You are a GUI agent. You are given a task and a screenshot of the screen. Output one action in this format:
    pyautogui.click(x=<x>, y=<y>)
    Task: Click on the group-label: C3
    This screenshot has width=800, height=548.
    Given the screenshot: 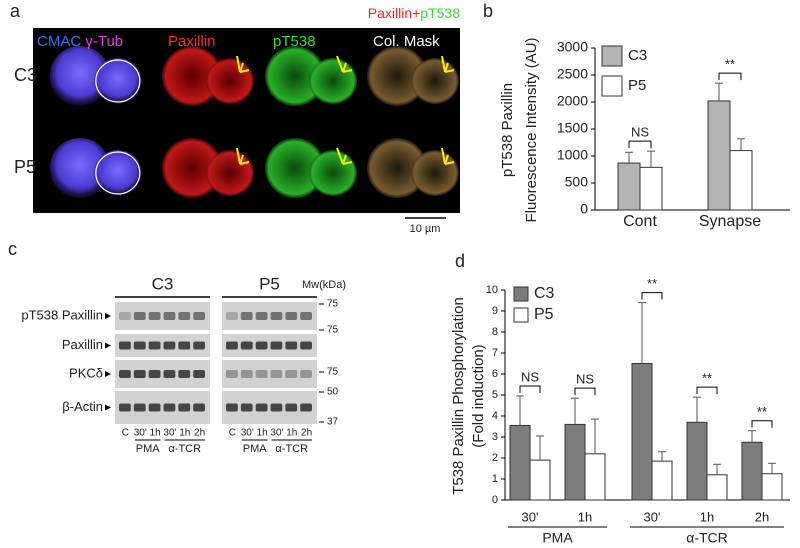 What is the action you would take?
    pyautogui.click(x=163, y=283)
    